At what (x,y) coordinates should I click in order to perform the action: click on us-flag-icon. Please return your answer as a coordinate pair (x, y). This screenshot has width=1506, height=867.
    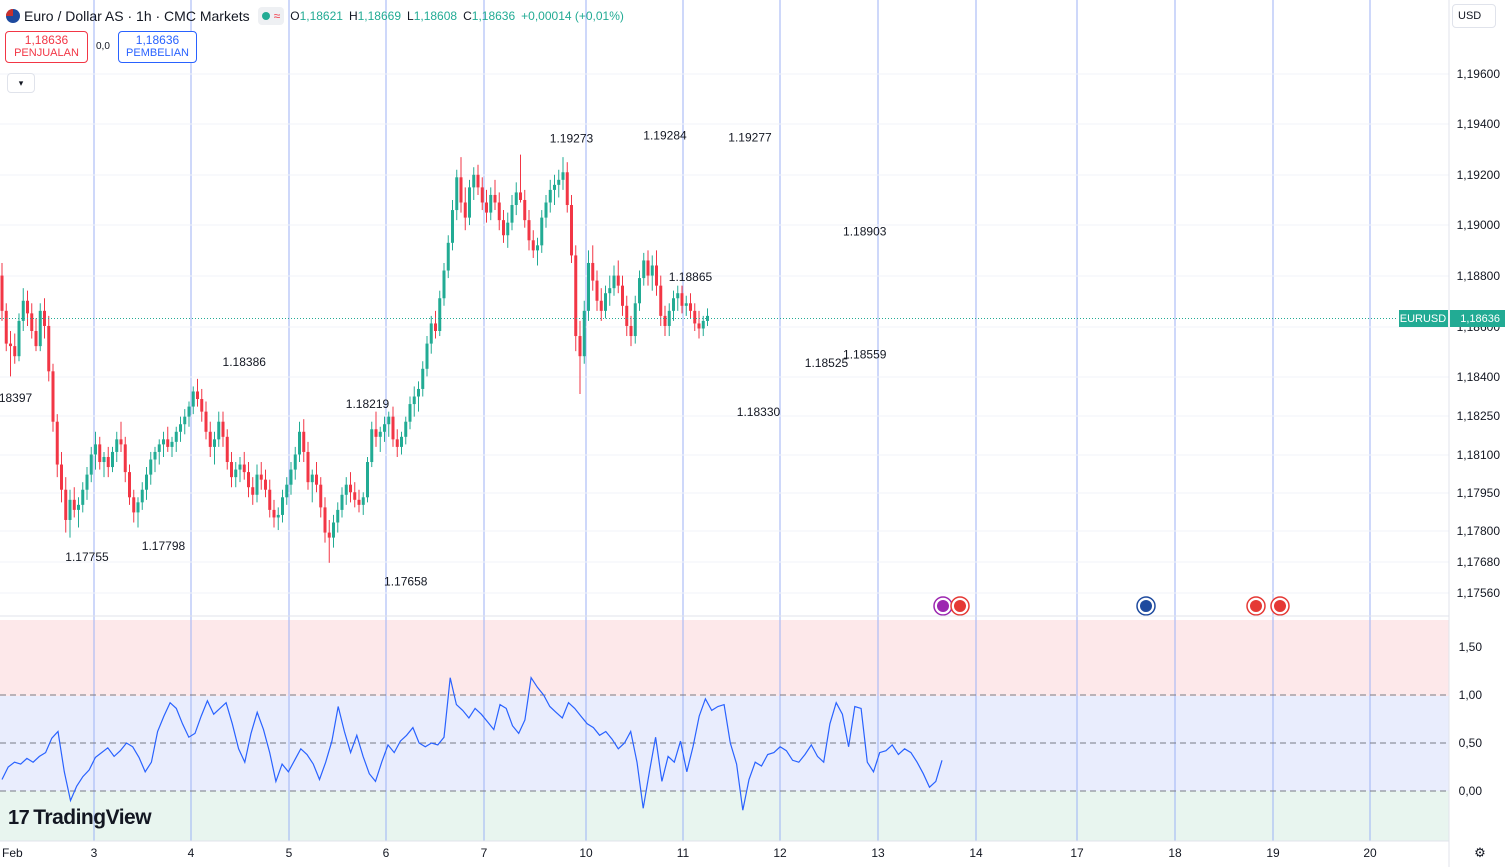
    Looking at the image, I should click on (1280, 606).